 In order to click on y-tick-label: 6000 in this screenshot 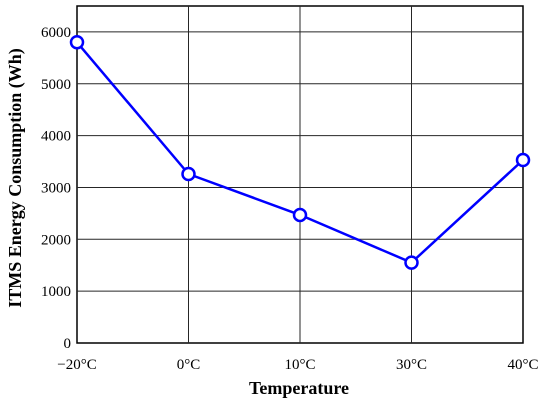, I will do `click(56, 33)`.